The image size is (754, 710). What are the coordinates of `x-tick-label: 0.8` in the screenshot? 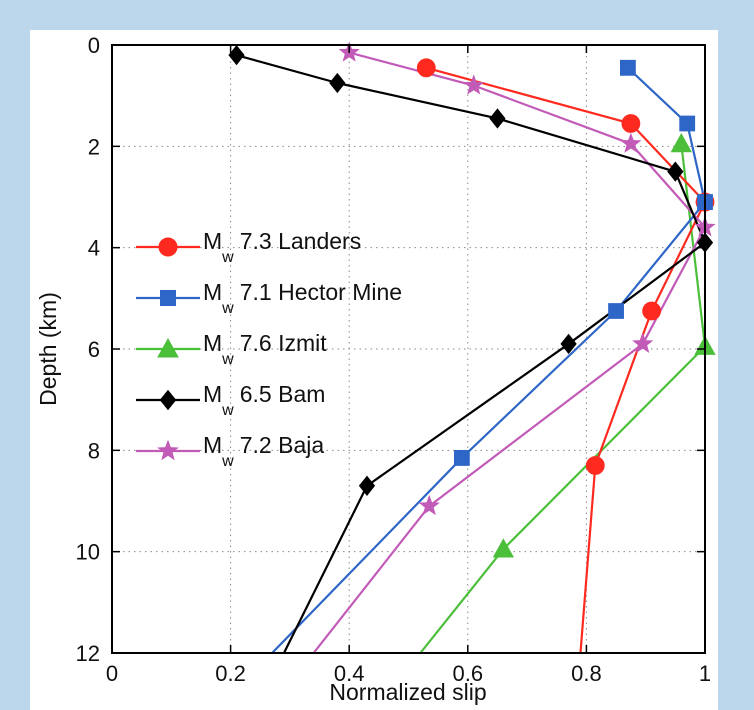 It's located at (586, 673).